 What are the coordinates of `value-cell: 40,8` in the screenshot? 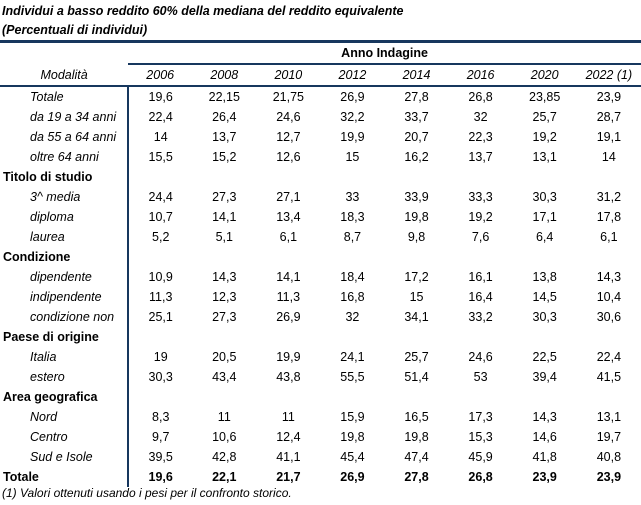 It's located at (609, 457).